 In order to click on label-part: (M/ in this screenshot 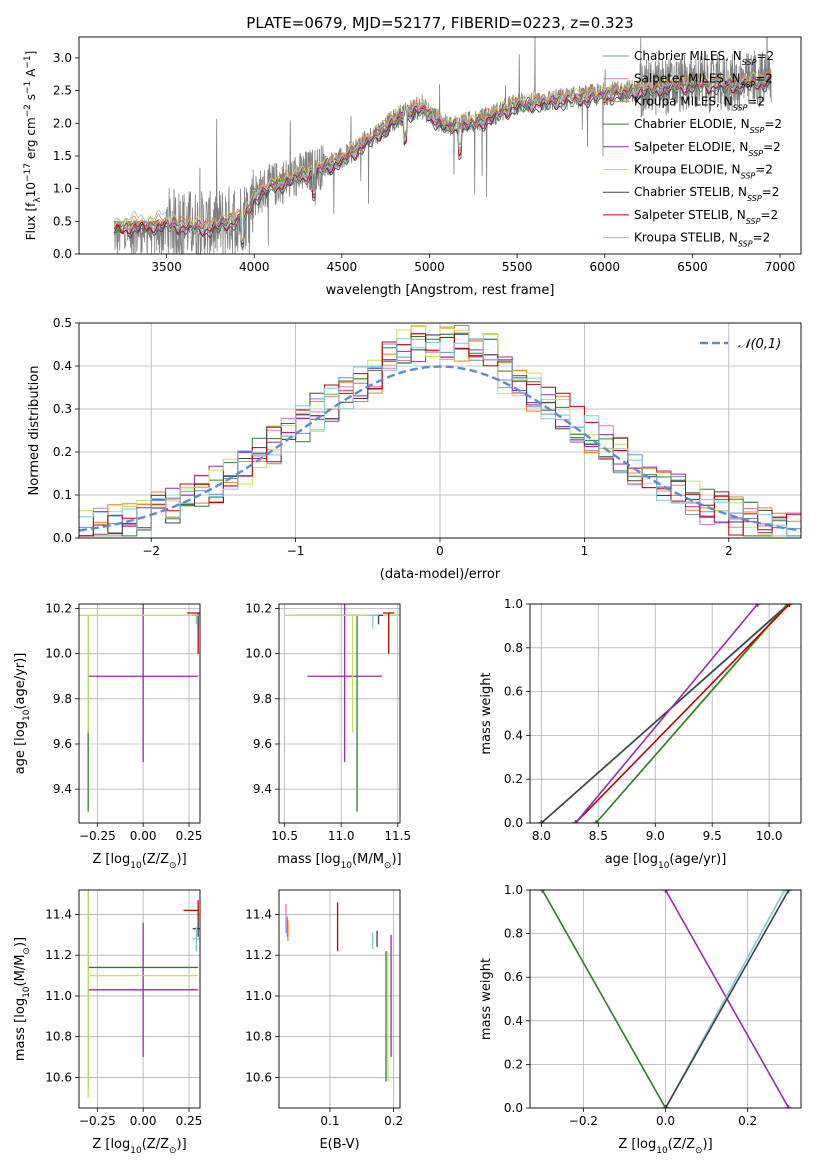, I will do `click(362, 859)`.